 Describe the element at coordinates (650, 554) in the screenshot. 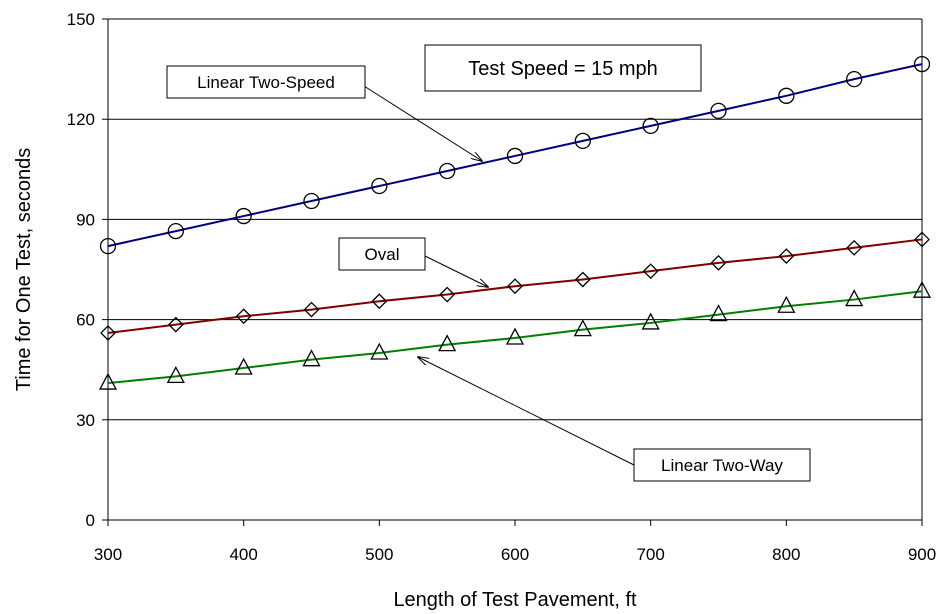

I see `x-tick-label: 700` at that location.